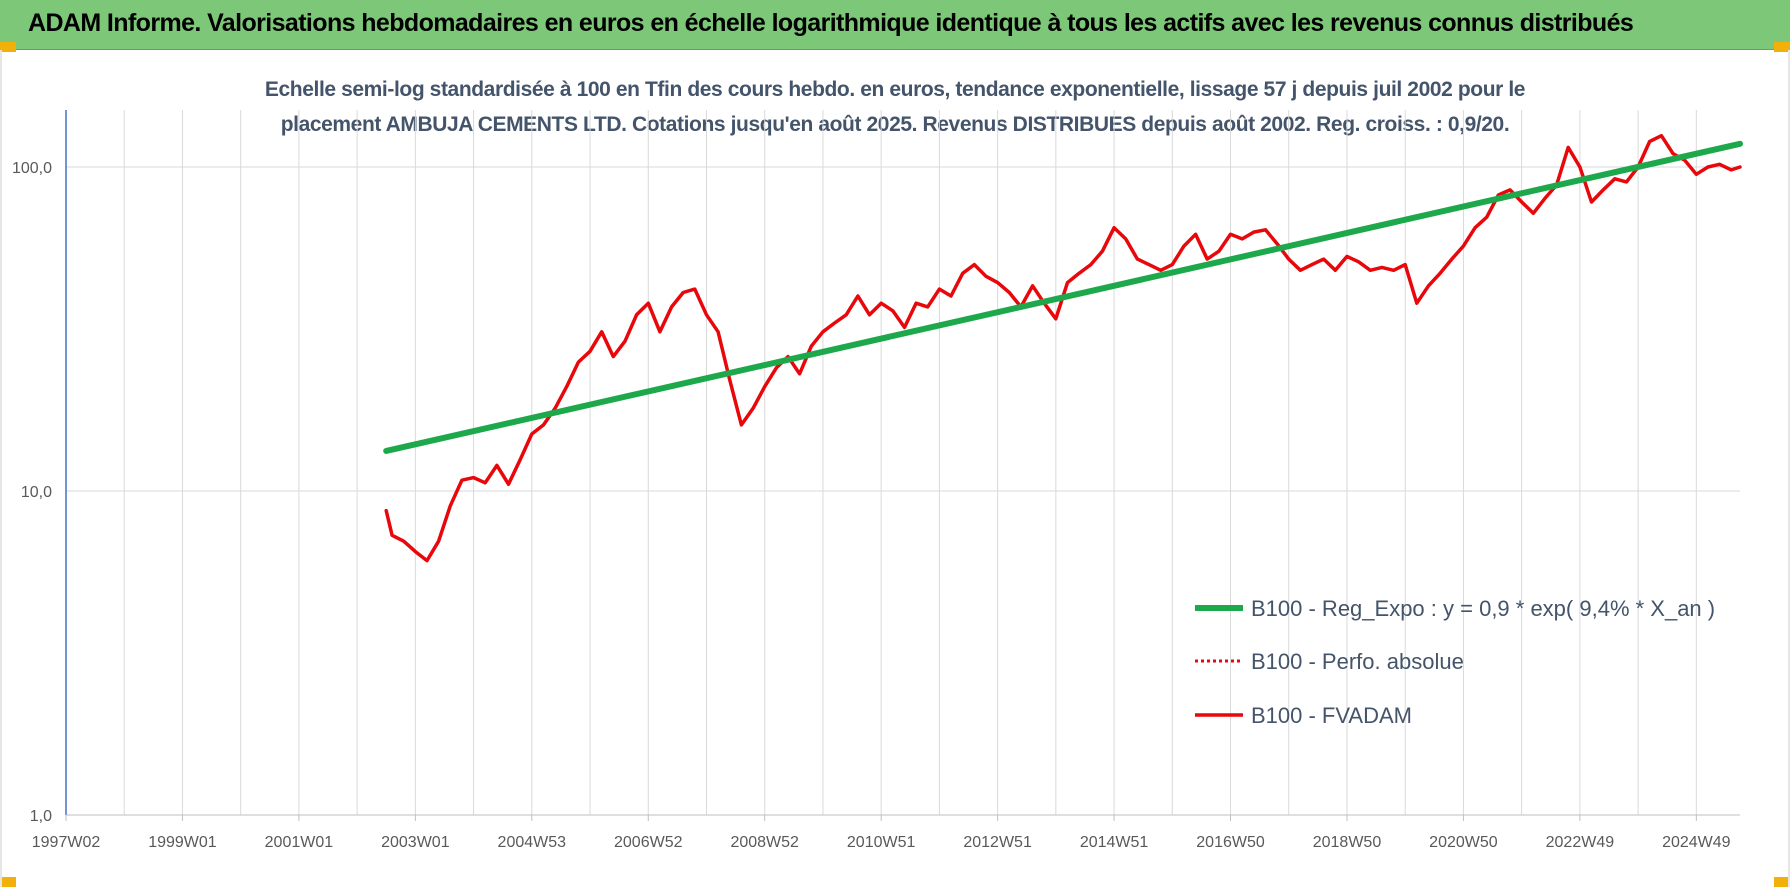 This screenshot has width=1790, height=887. I want to click on x-tick-label: 2022W49, so click(1580, 842).